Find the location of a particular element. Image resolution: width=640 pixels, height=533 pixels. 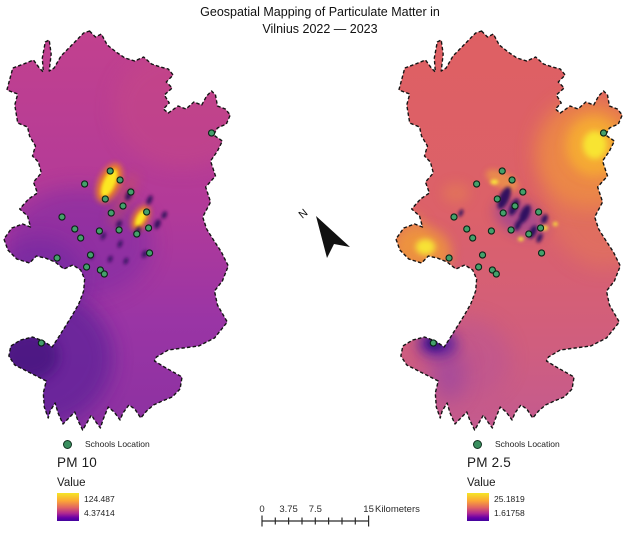

legend-layer-name: PM 10 is located at coordinates (77, 462).